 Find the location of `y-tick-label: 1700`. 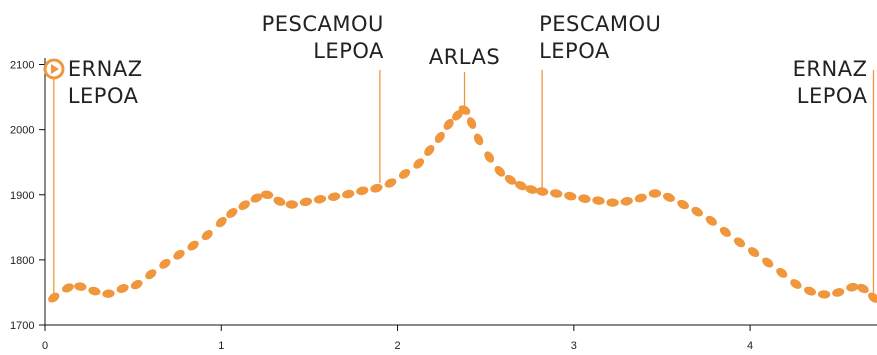

y-tick-label: 1700 is located at coordinates (22, 326).